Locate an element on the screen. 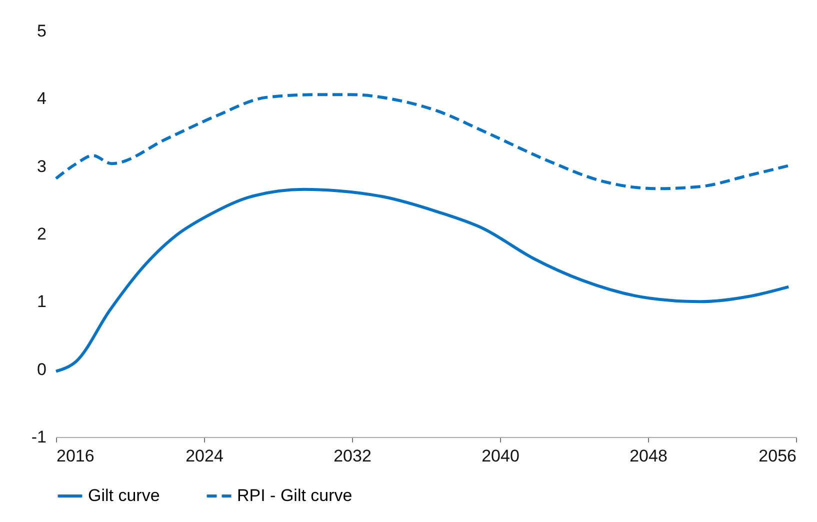 This screenshot has height=522, width=817. legend-label: Gilt curve is located at coordinates (124, 495).